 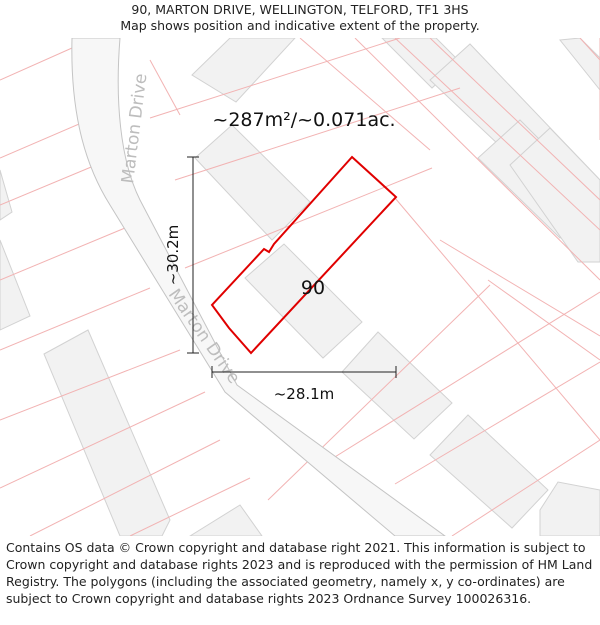 What do you see at coordinates (303, 120) in the screenshot?
I see `area-label: ~287m²/~0.071ac.` at bounding box center [303, 120].